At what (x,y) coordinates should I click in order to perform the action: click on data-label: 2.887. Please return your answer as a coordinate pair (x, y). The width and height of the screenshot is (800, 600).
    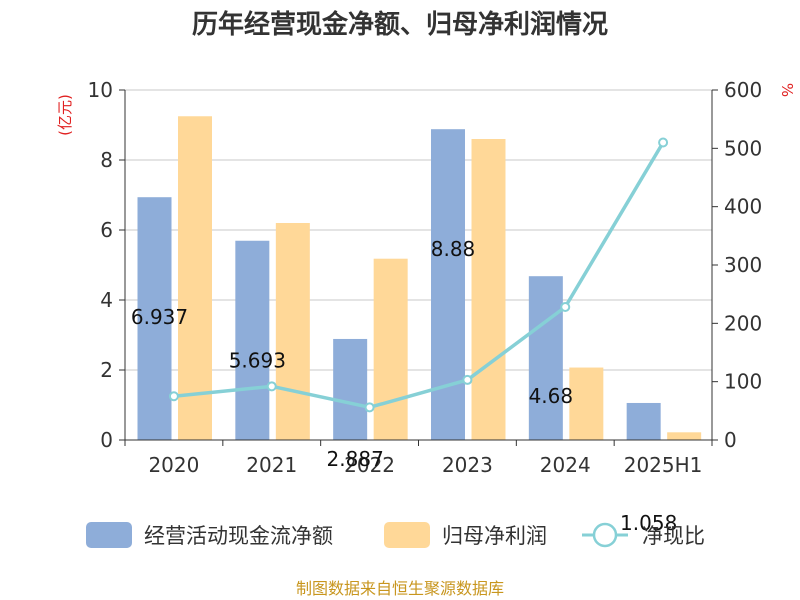
    Looking at the image, I should click on (355, 459).